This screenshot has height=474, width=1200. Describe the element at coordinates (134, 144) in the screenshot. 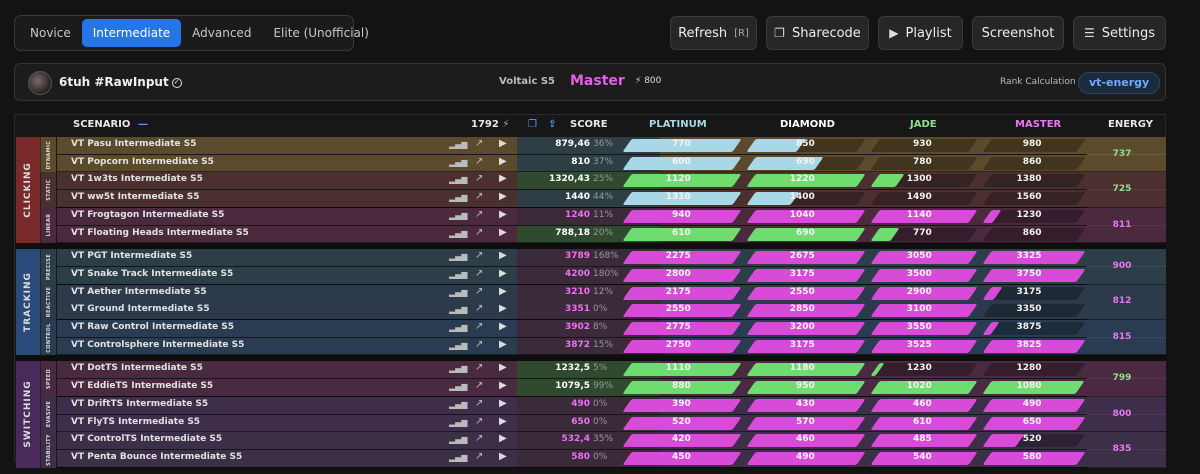

I see `scenario-name: VT Pasu Intermediate S5` at that location.